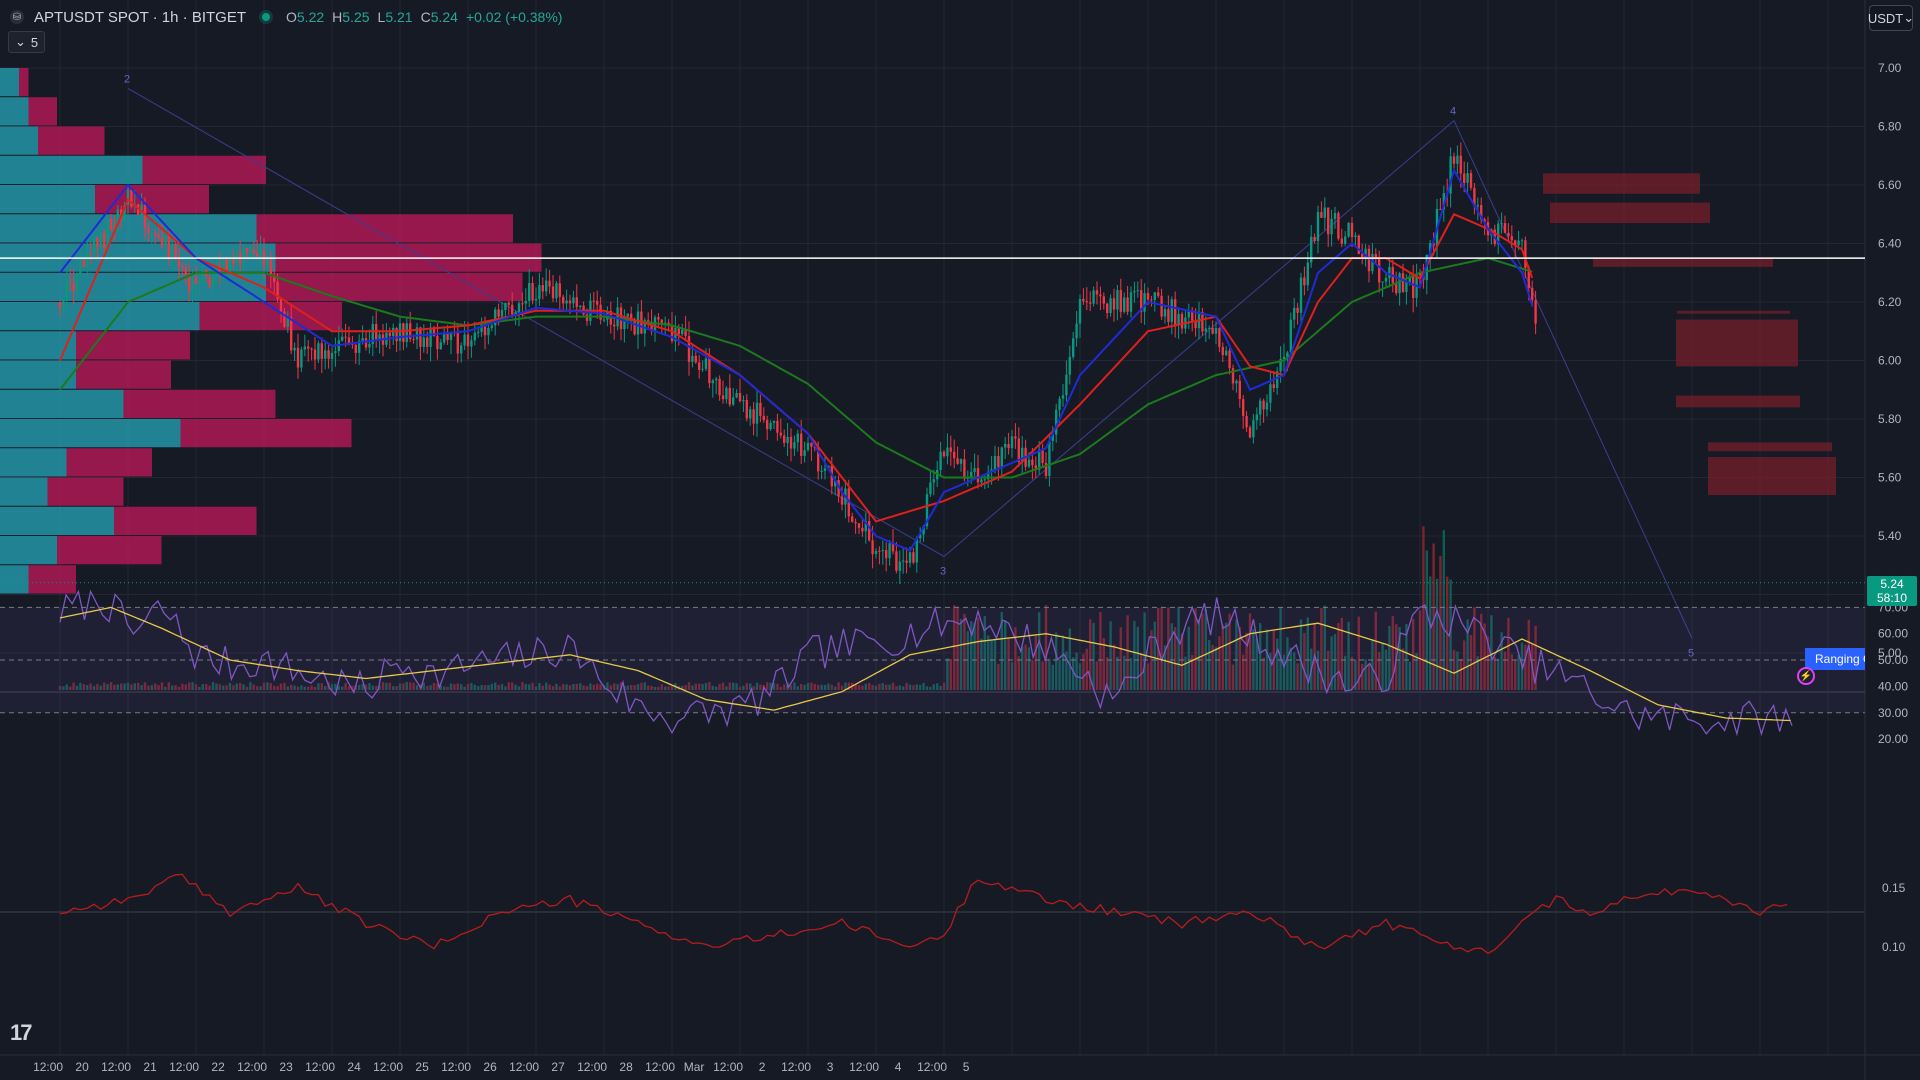 Image resolution: width=1920 pixels, height=1080 pixels. I want to click on time-tick-label: 21, so click(150, 1067).